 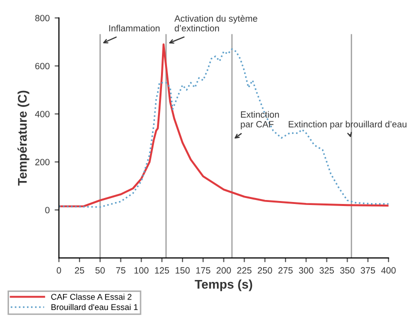 What do you see at coordinates (42, 114) in the screenshot?
I see `y-tick-label: 400` at bounding box center [42, 114].